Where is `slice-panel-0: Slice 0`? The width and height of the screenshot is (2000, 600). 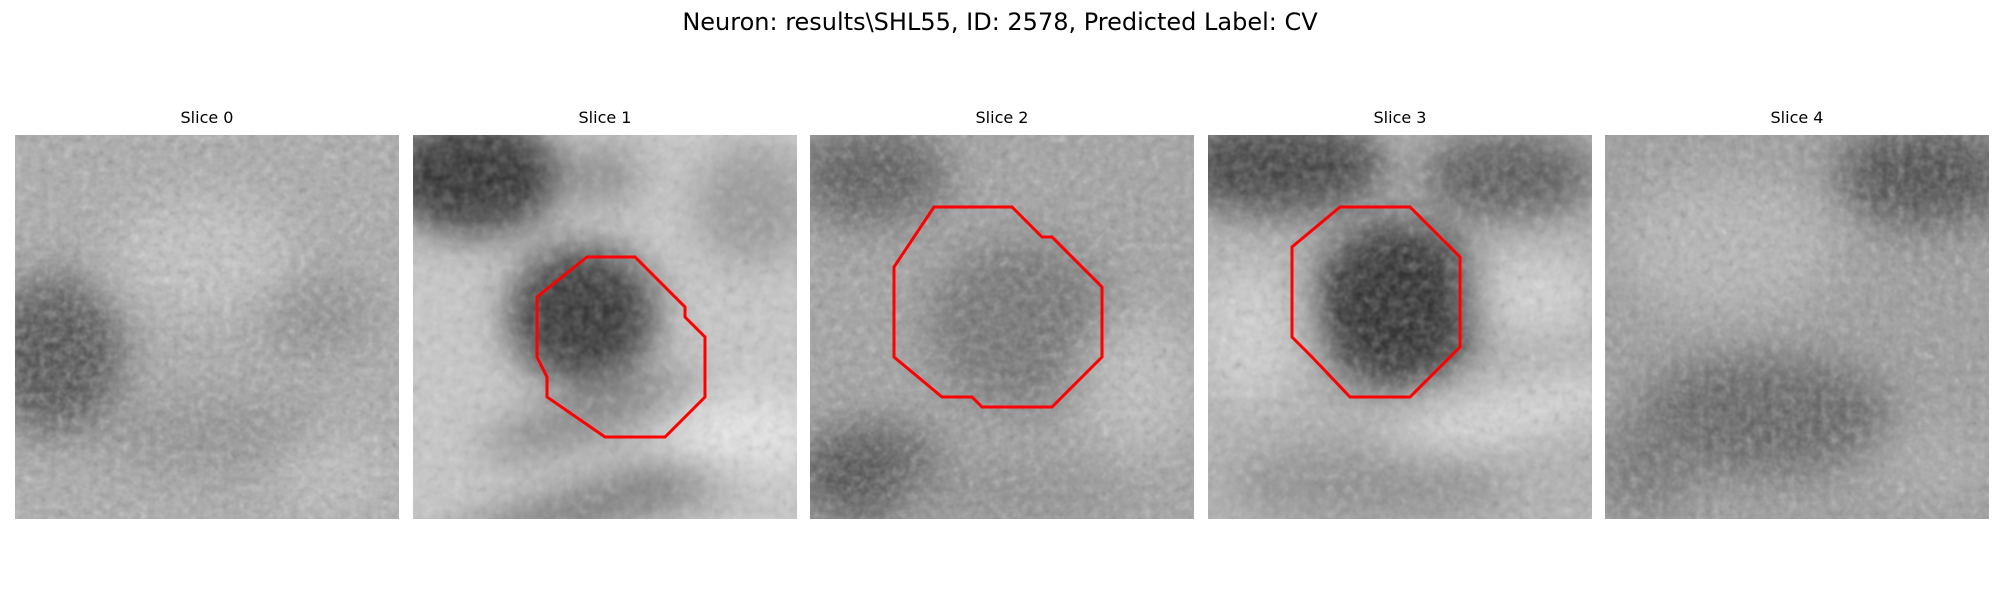 slice-panel-0: Slice 0 is located at coordinates (207, 313).